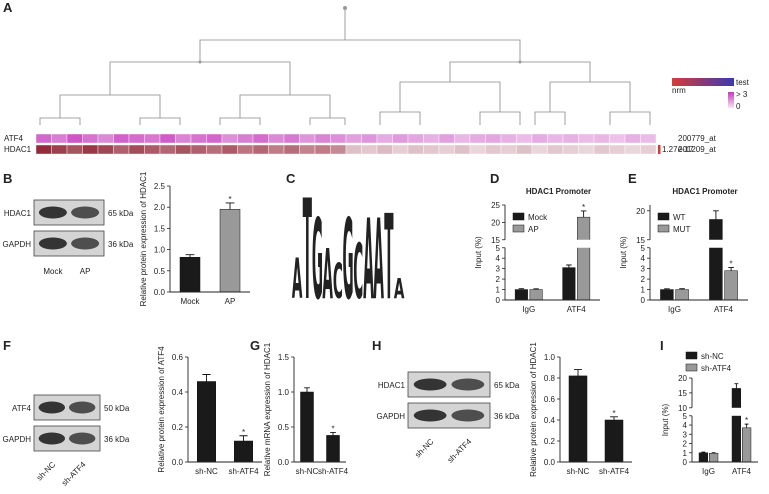  Describe the element at coordinates (495, 205) in the screenshot. I see `y-tick-label: 25` at that location.